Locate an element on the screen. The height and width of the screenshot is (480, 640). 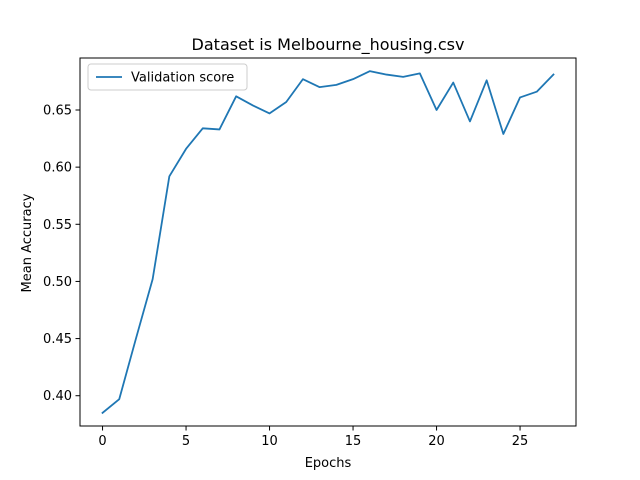
y-tick-label: 0.40 is located at coordinates (57, 396).